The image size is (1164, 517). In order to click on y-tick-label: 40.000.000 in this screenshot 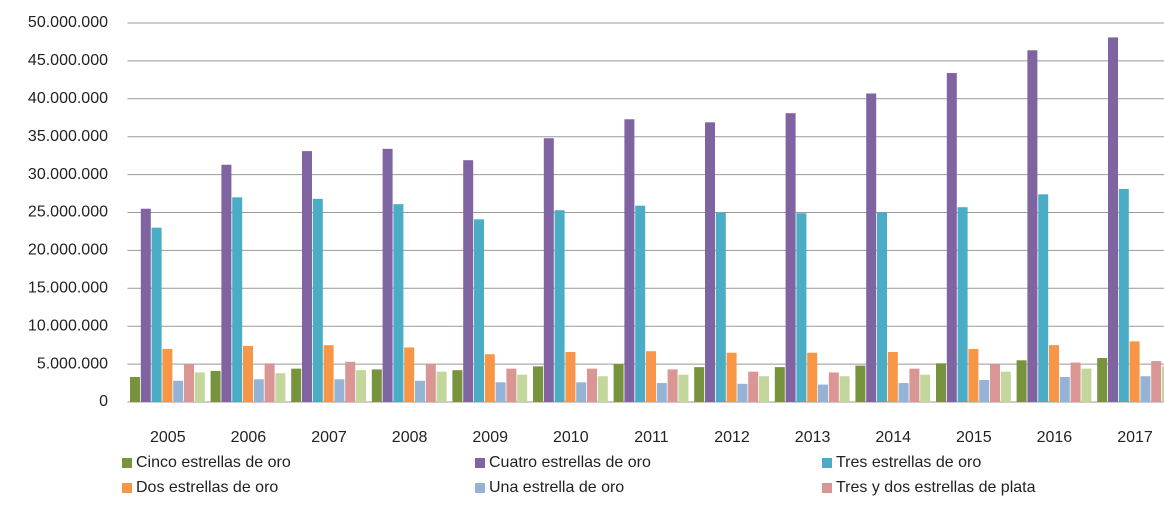, I will do `click(68, 98)`.